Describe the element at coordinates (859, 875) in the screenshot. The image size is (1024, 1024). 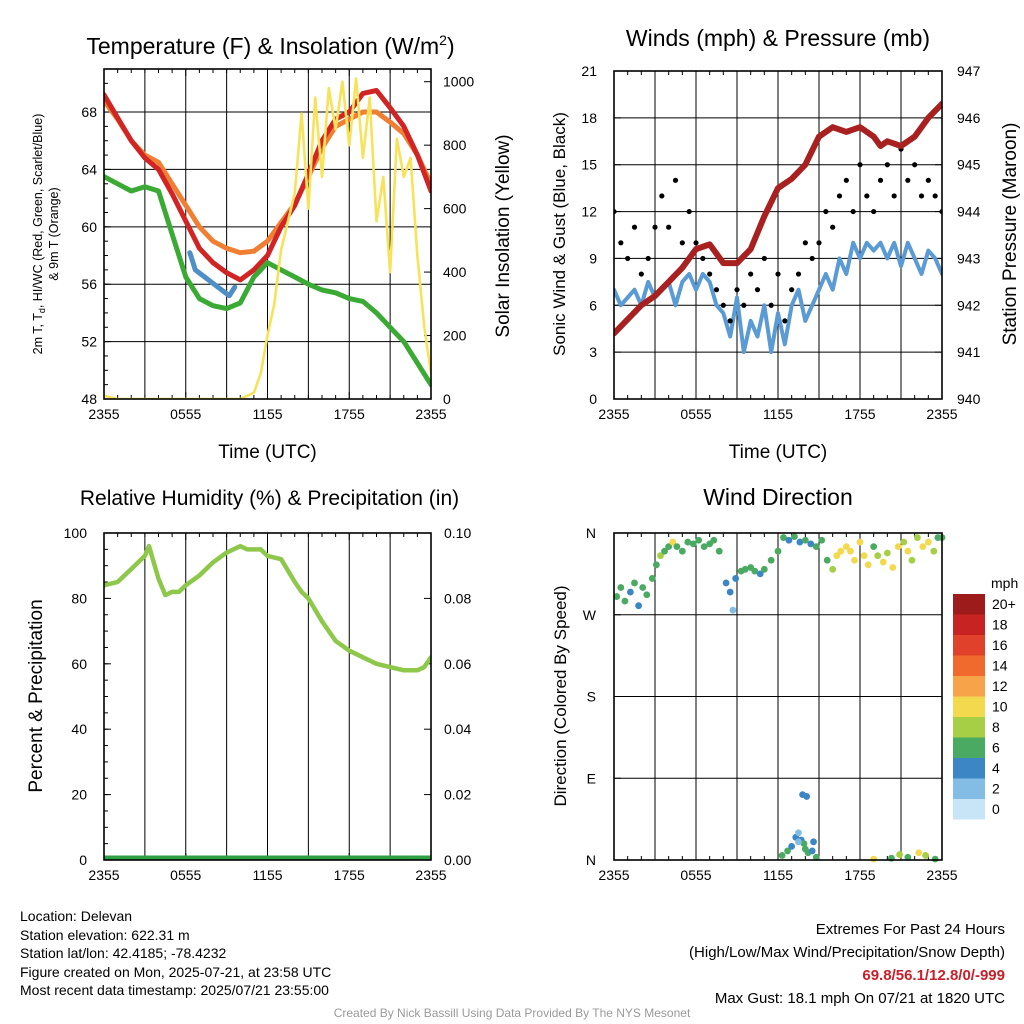
I see `wdir-xtick-label: 1755` at that location.